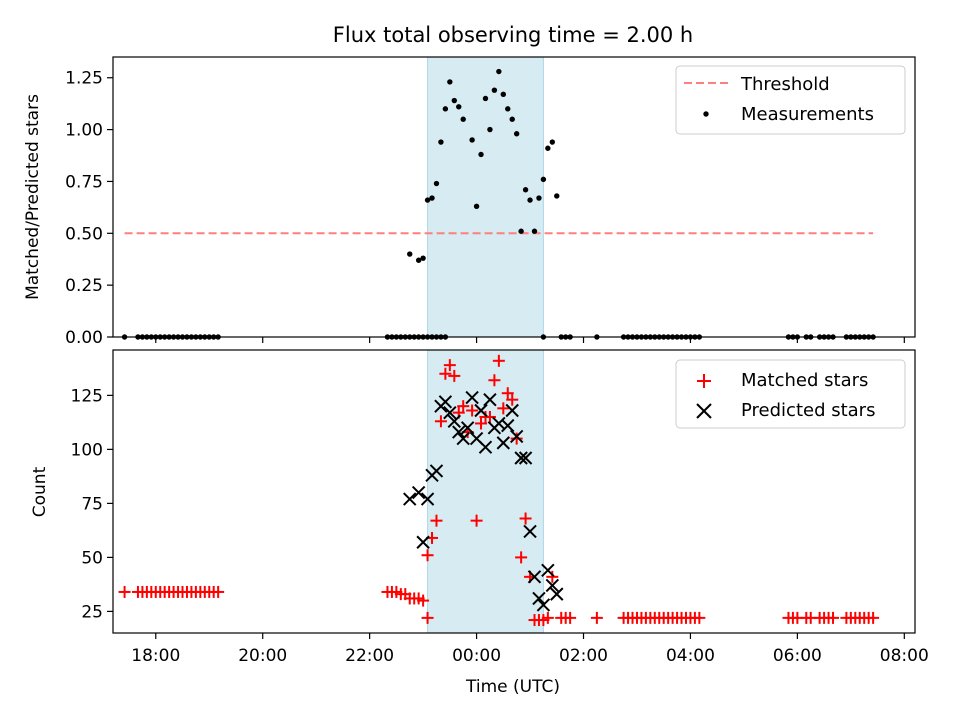  What do you see at coordinates (84, 286) in the screenshot?
I see `top-y-tick-label: 0.25` at bounding box center [84, 286].